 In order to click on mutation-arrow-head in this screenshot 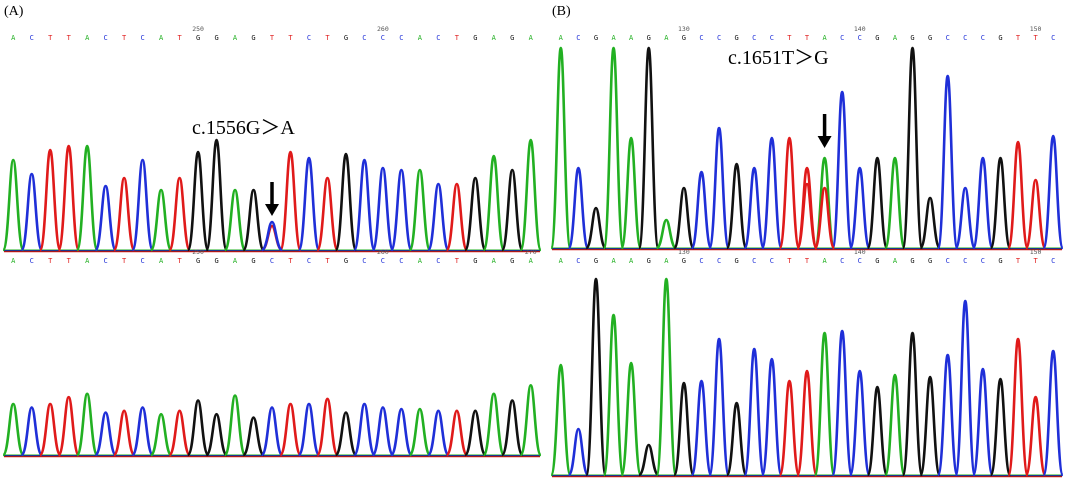, I will do `click(824, 142)`.